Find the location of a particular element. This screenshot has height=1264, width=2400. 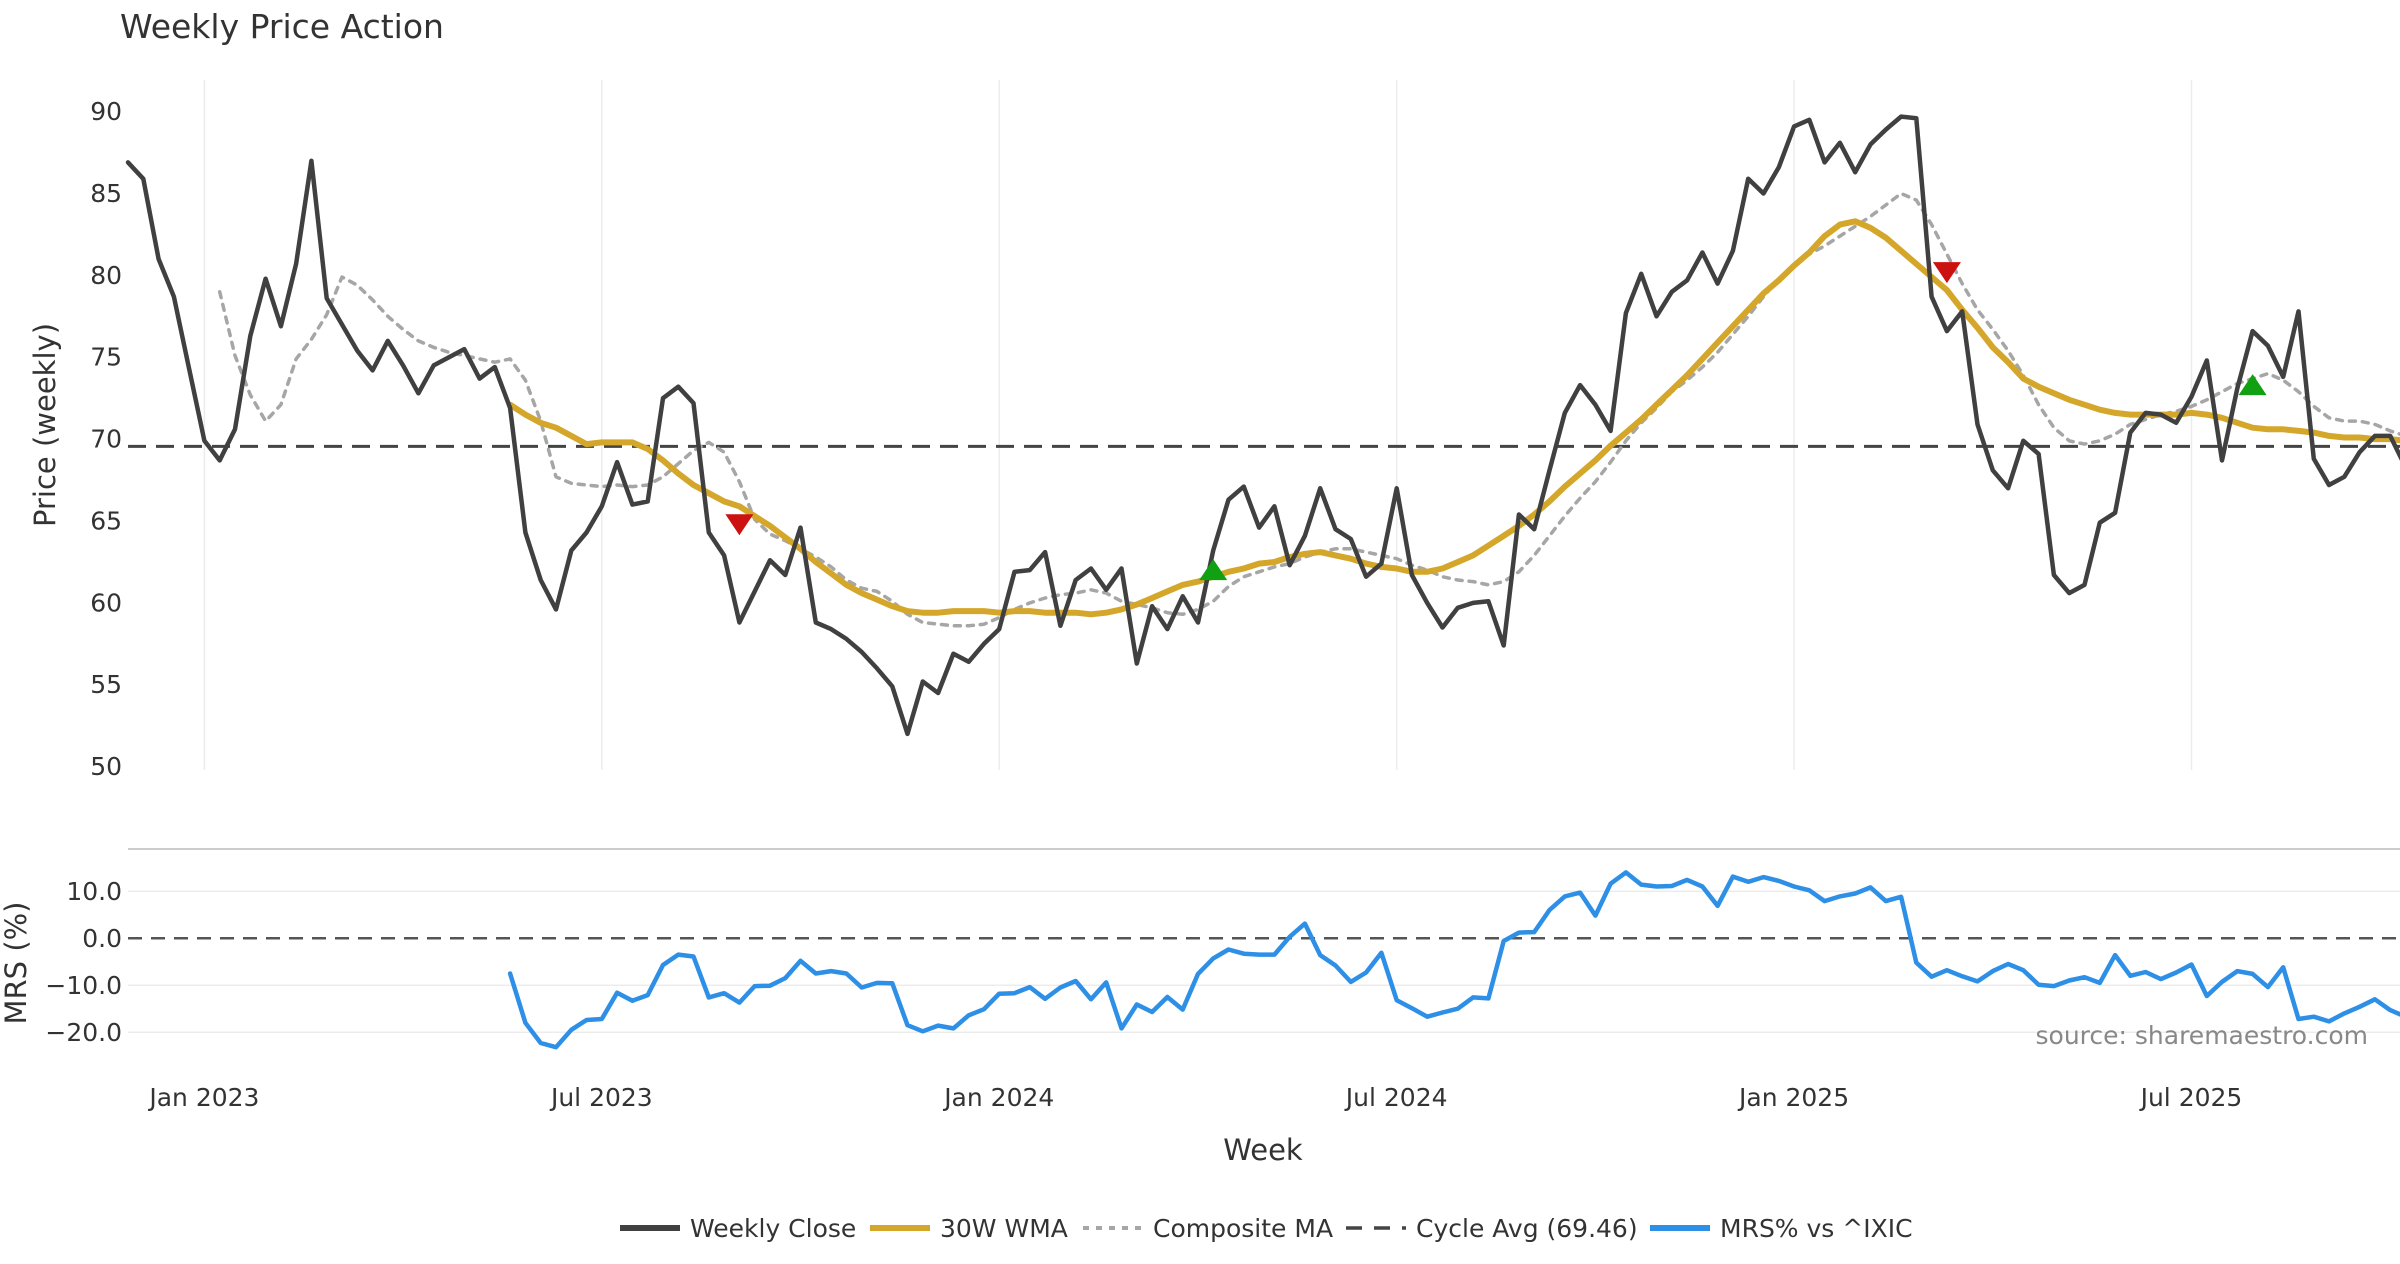

price-y-tick: 55 is located at coordinates (106, 684).